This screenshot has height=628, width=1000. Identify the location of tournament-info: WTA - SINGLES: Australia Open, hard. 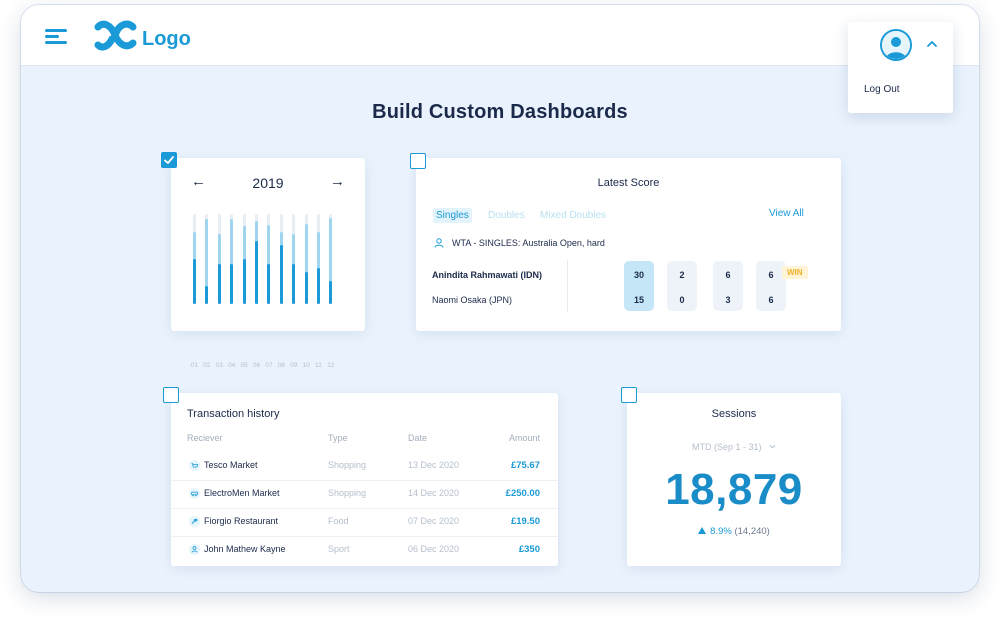
(519, 243).